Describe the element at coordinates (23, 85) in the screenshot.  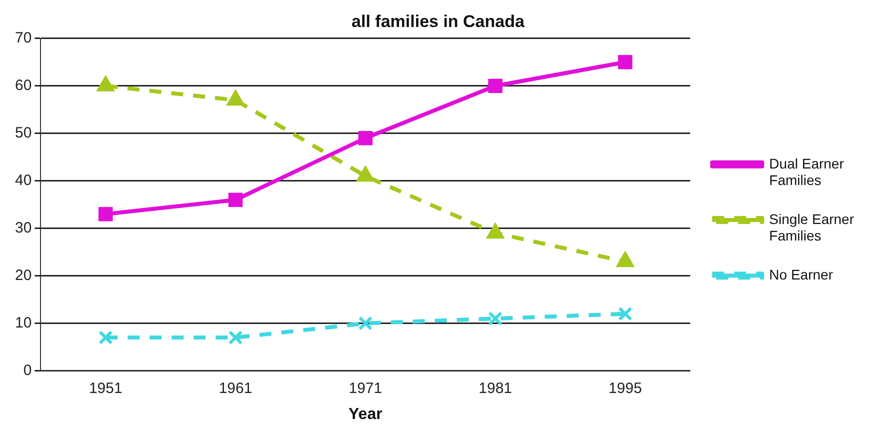
I see `y-tick-label: 60` at that location.